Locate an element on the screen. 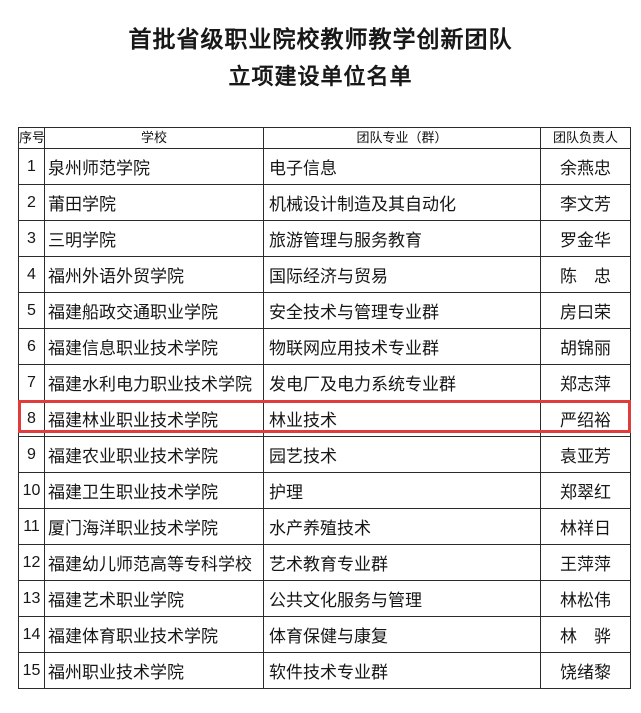  table-row: 6 福建信息职业技术学院 物联网应用技术专业群 胡锦丽 is located at coordinates (324, 346).